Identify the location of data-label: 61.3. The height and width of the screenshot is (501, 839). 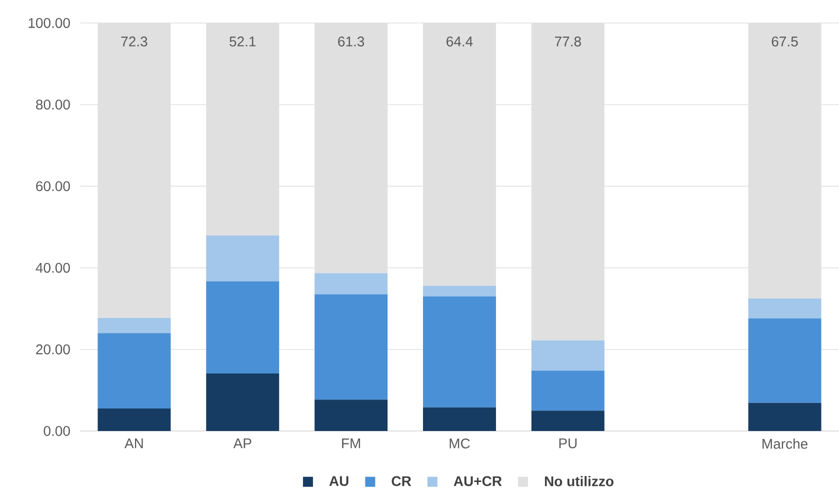
(351, 41).